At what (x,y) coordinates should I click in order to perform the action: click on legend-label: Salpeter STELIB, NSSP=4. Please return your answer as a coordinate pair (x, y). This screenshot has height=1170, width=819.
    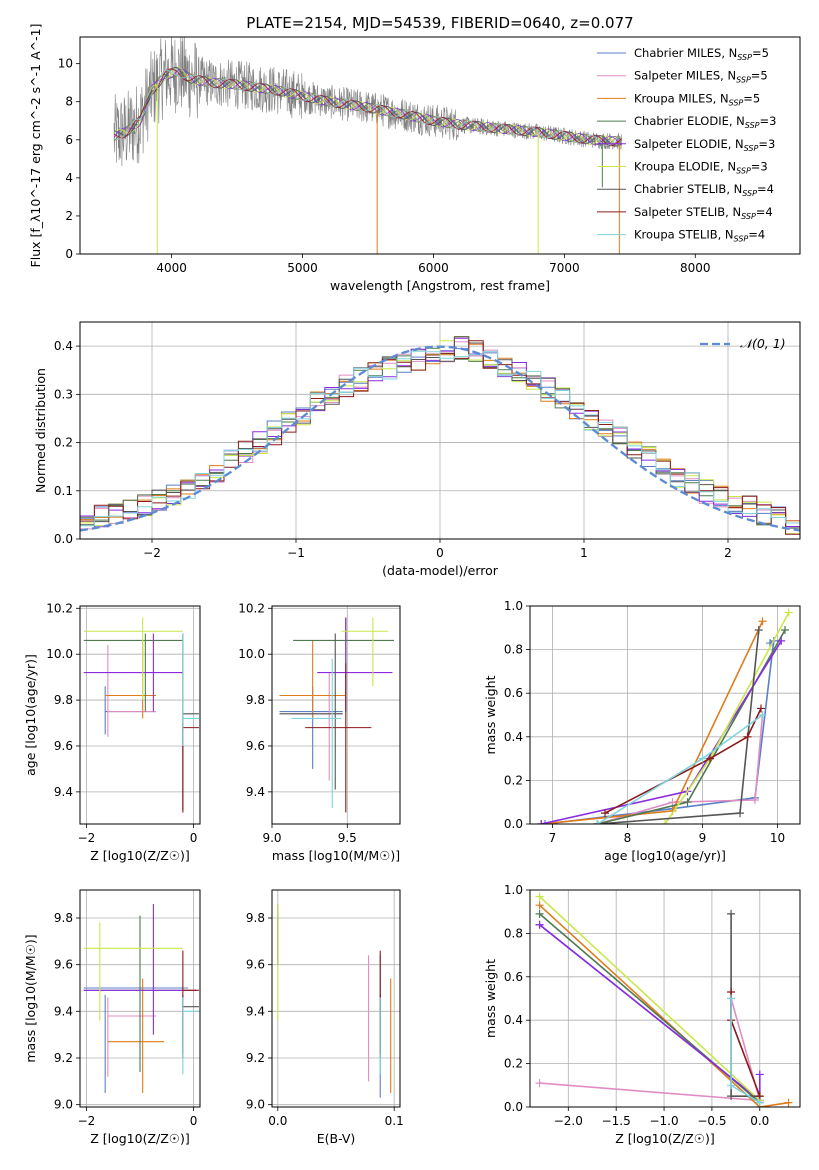
    Looking at the image, I should click on (703, 213).